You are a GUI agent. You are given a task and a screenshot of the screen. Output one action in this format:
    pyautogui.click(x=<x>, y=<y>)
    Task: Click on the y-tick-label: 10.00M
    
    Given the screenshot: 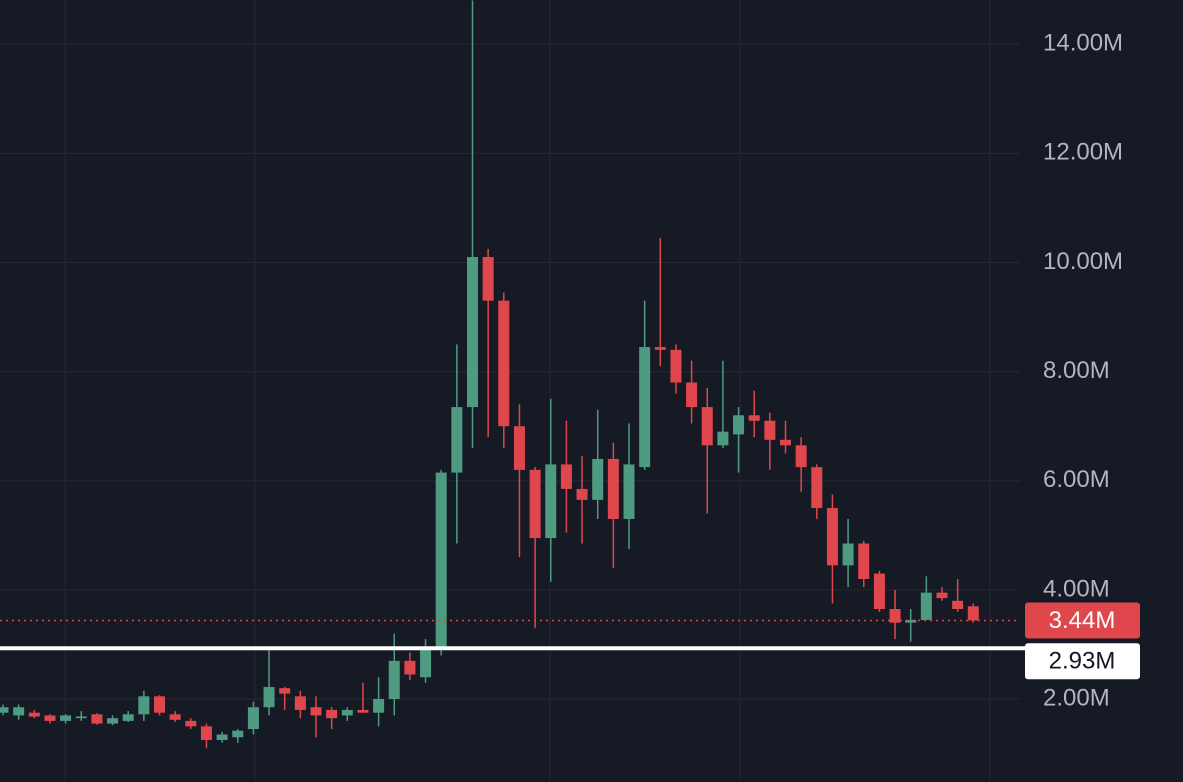 What is the action you would take?
    pyautogui.click(x=1083, y=261)
    